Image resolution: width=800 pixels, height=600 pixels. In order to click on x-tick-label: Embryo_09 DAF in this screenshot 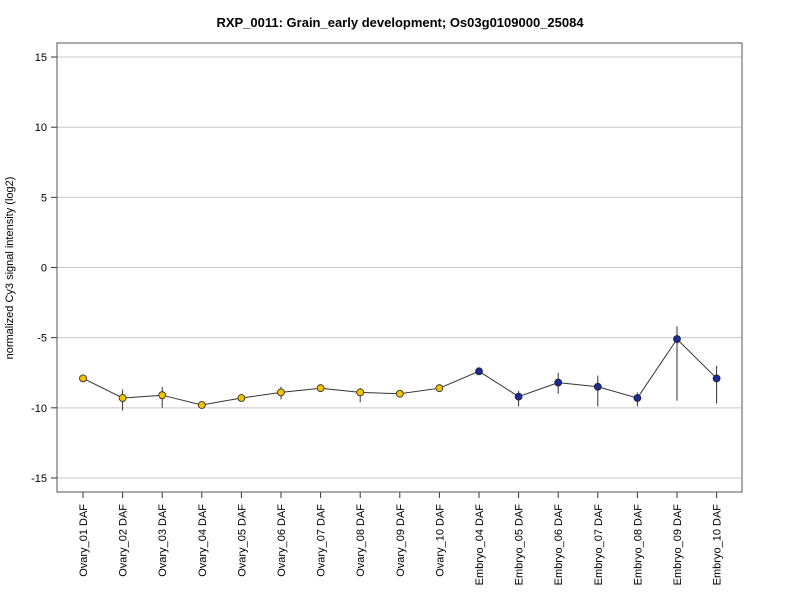, I will do `click(678, 545)`.